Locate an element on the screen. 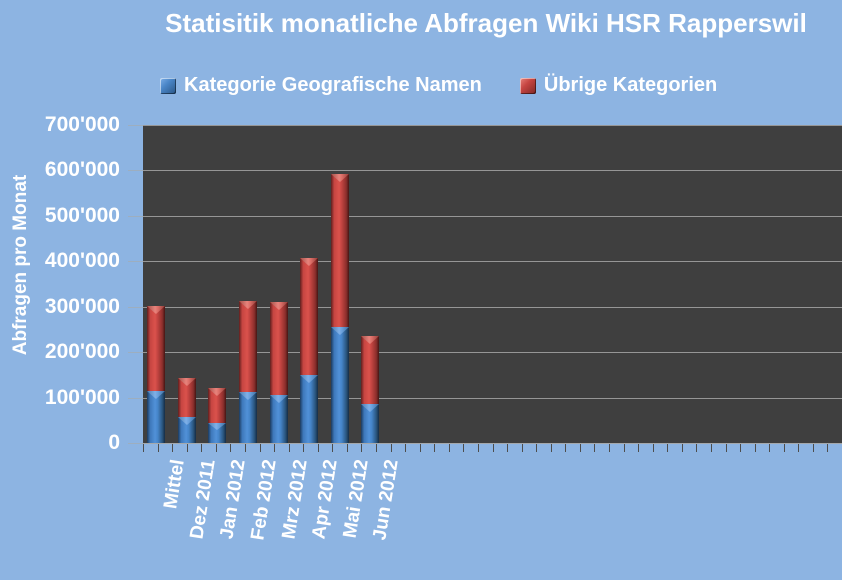 This screenshot has height=580, width=842. bar-mittel is located at coordinates (156, 284).